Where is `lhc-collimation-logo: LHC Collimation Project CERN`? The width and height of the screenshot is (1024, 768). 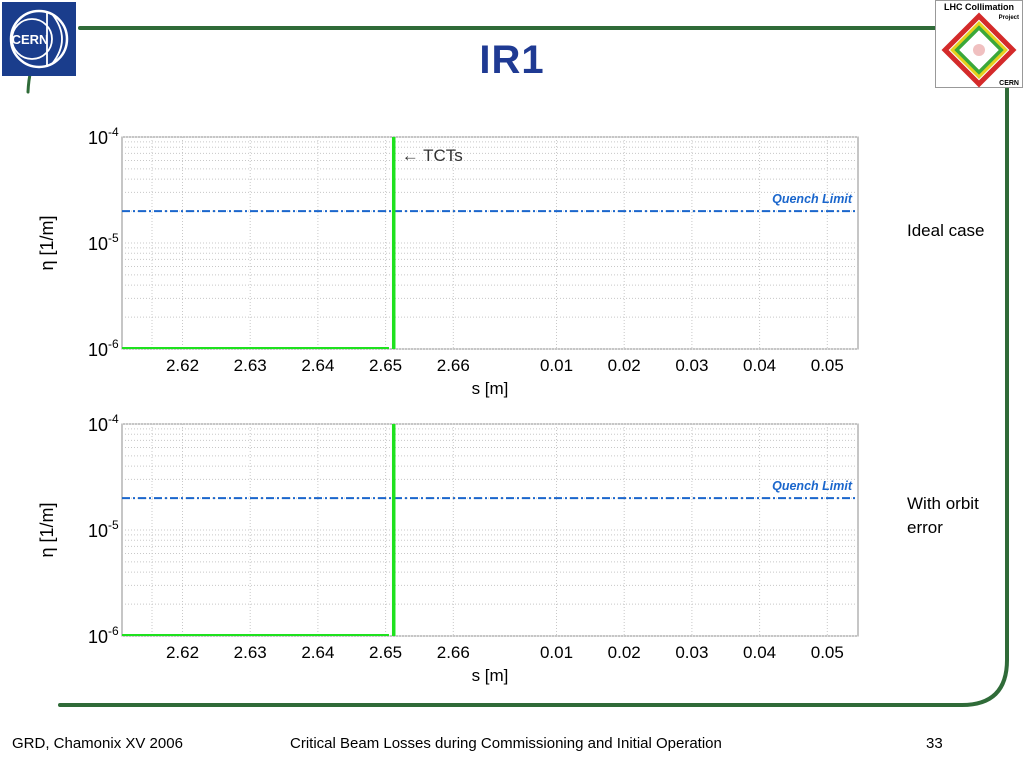
lhc-collimation-logo: LHC Collimation Project CERN is located at coordinates (979, 44).